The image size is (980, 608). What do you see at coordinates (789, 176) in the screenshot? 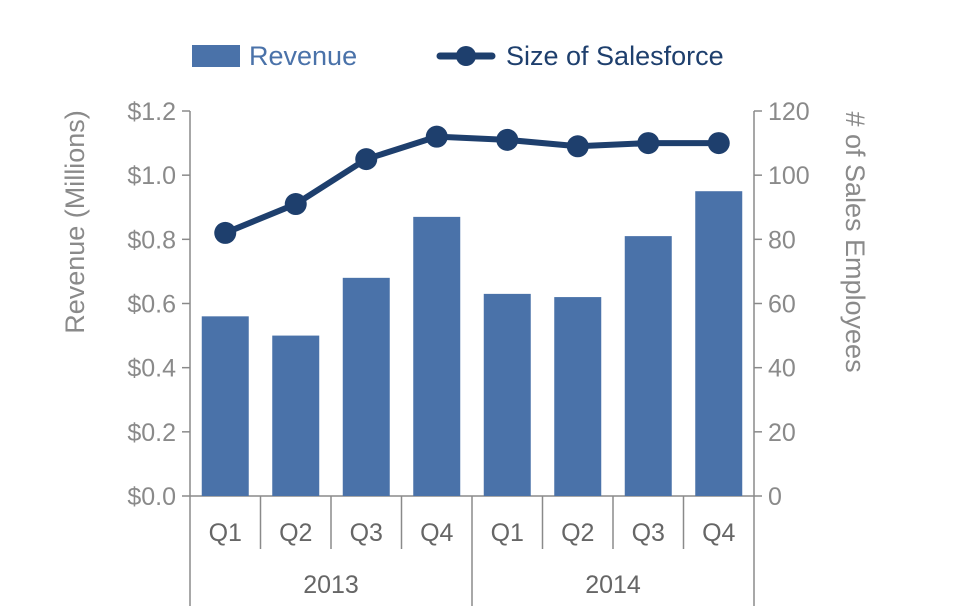
I see `right-tick-label: 100` at bounding box center [789, 176].